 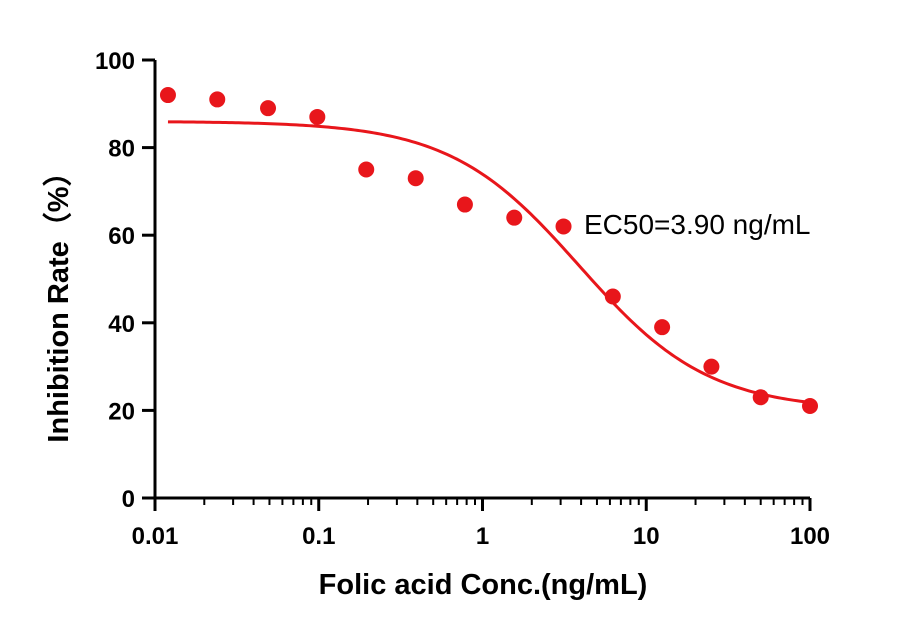 I want to click on x-tick-label: 100, so click(x=810, y=536).